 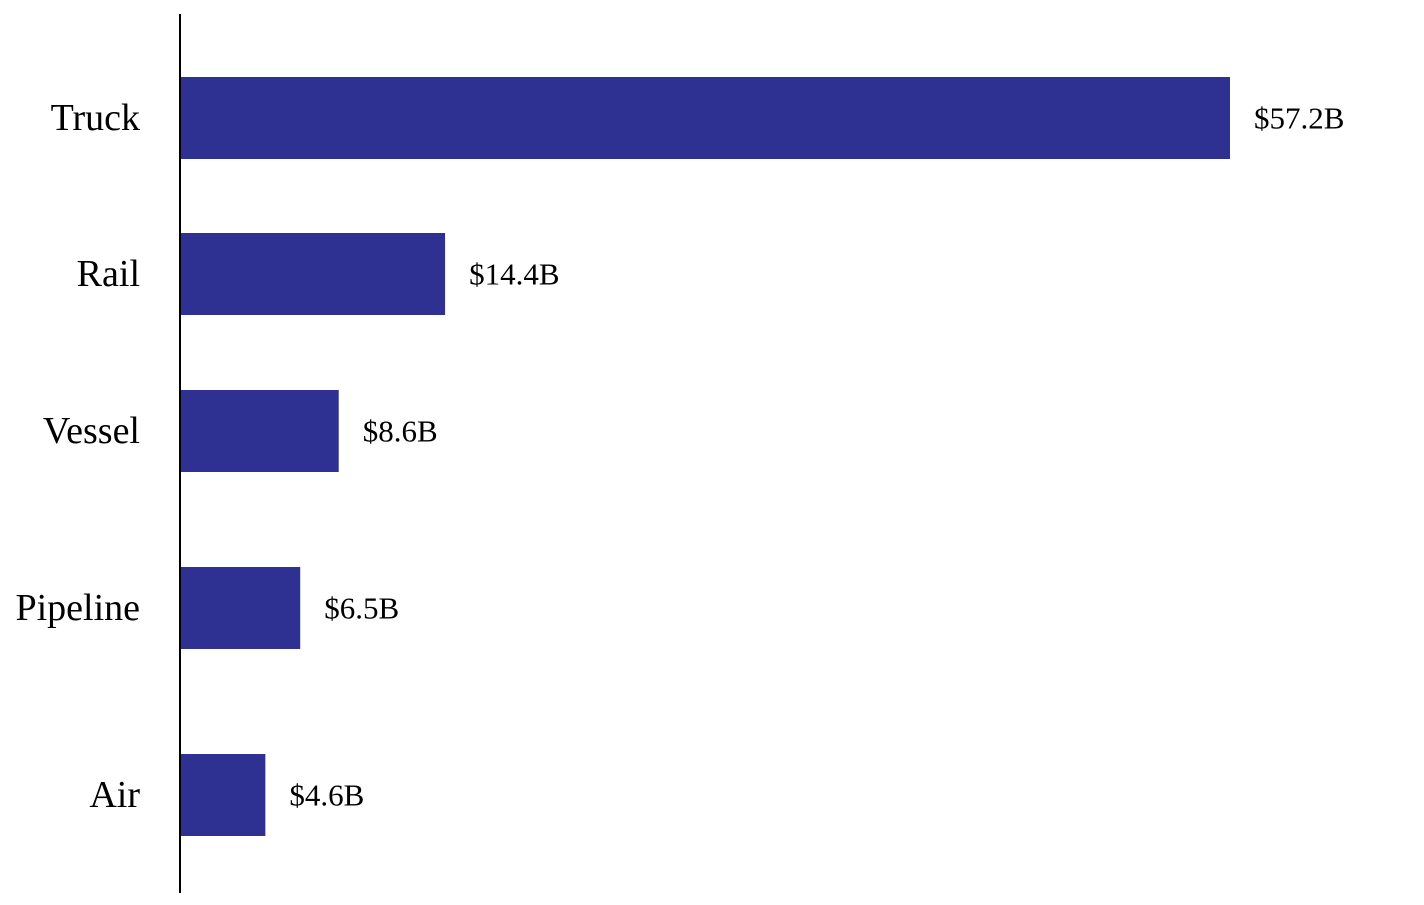 What do you see at coordinates (223, 795) in the screenshot?
I see `bar-air` at bounding box center [223, 795].